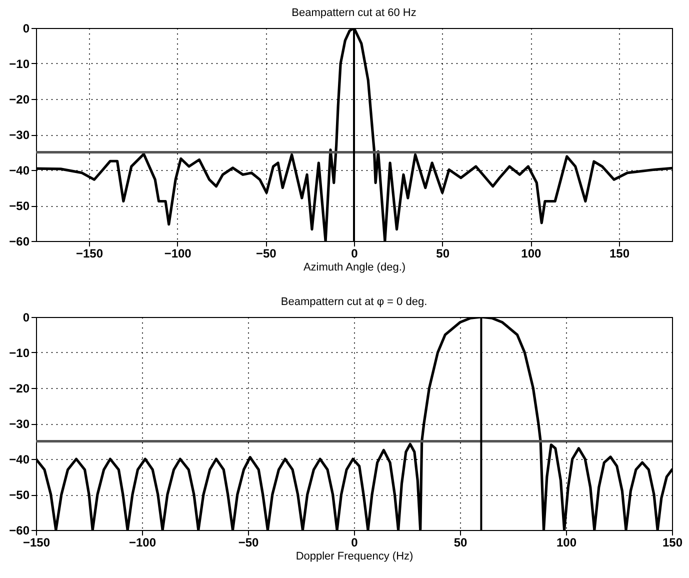 The width and height of the screenshot is (689, 578). I want to click on x-axis-title: Azimuth Angle (deg.), so click(354, 268).